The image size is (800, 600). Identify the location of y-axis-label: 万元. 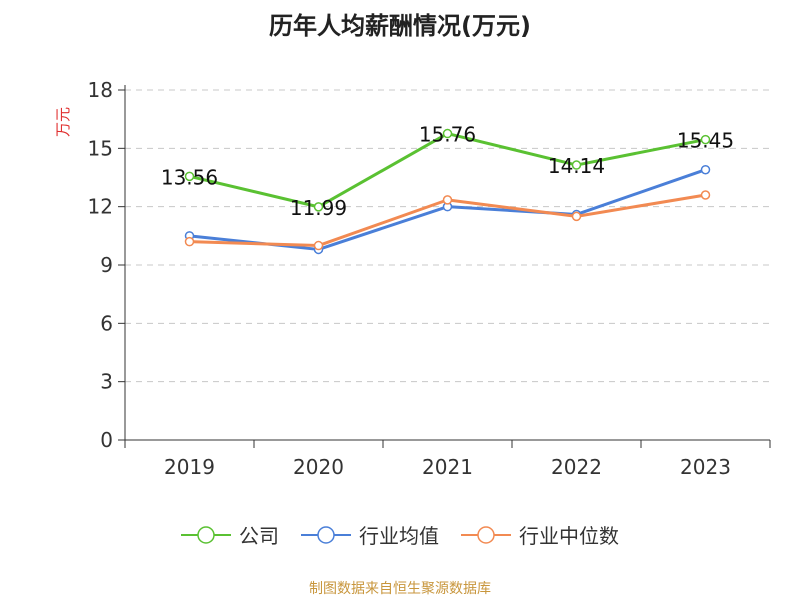
(63, 122).